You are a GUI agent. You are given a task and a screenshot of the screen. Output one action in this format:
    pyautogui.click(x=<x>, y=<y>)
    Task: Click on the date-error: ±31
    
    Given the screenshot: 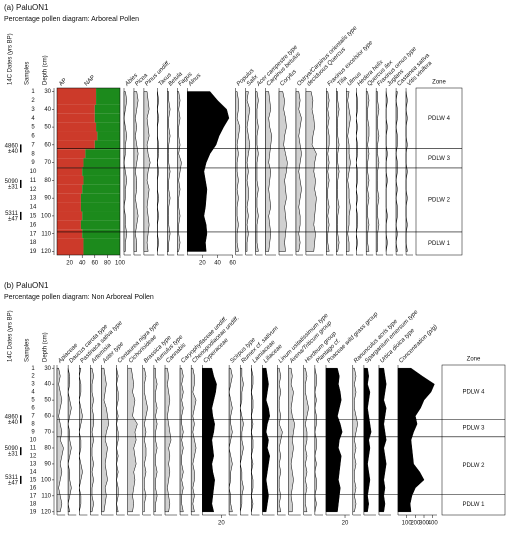 What is the action you would take?
    pyautogui.click(x=13, y=455)
    